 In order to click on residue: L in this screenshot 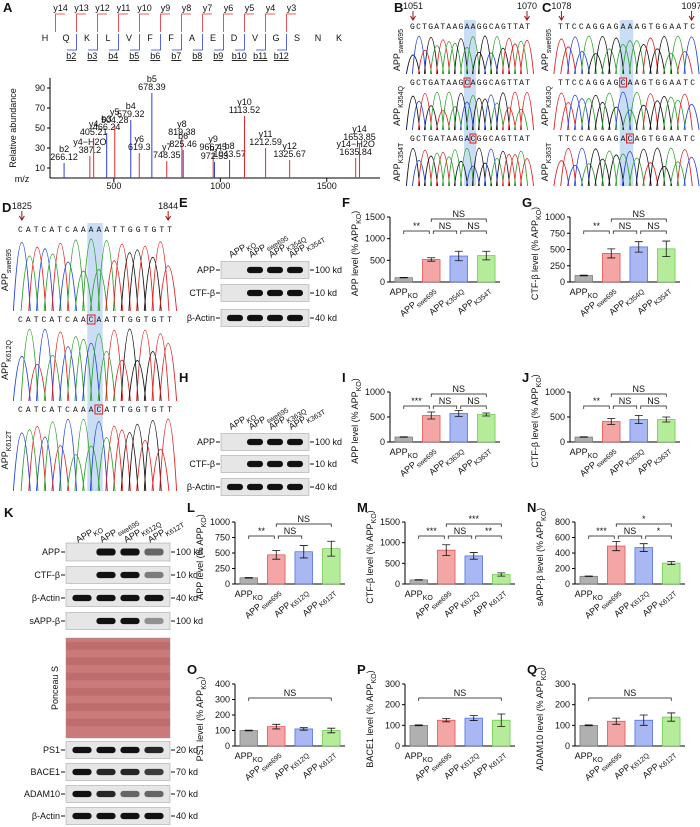, I will do `click(107, 38)`.